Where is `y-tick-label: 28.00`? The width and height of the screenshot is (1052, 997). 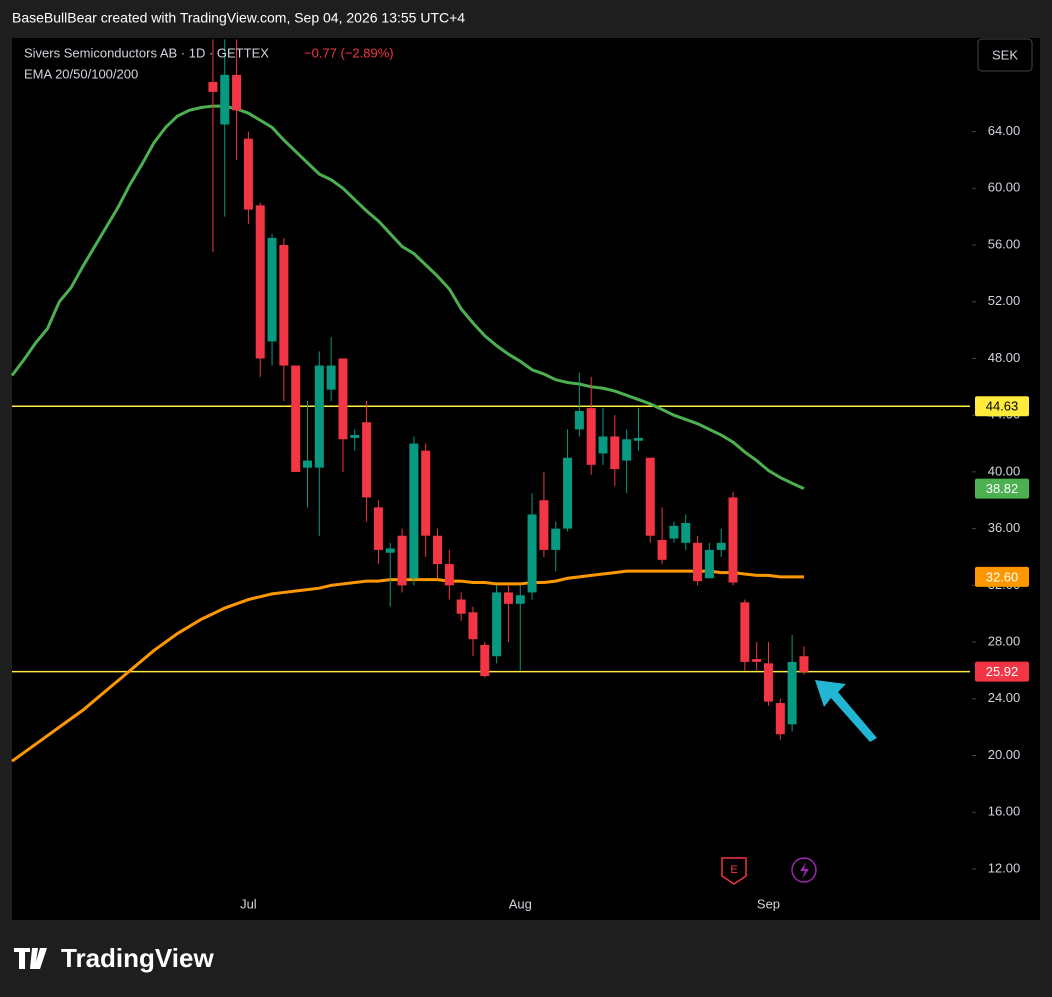
y-tick-label: 28.00 is located at coordinates (1004, 641).